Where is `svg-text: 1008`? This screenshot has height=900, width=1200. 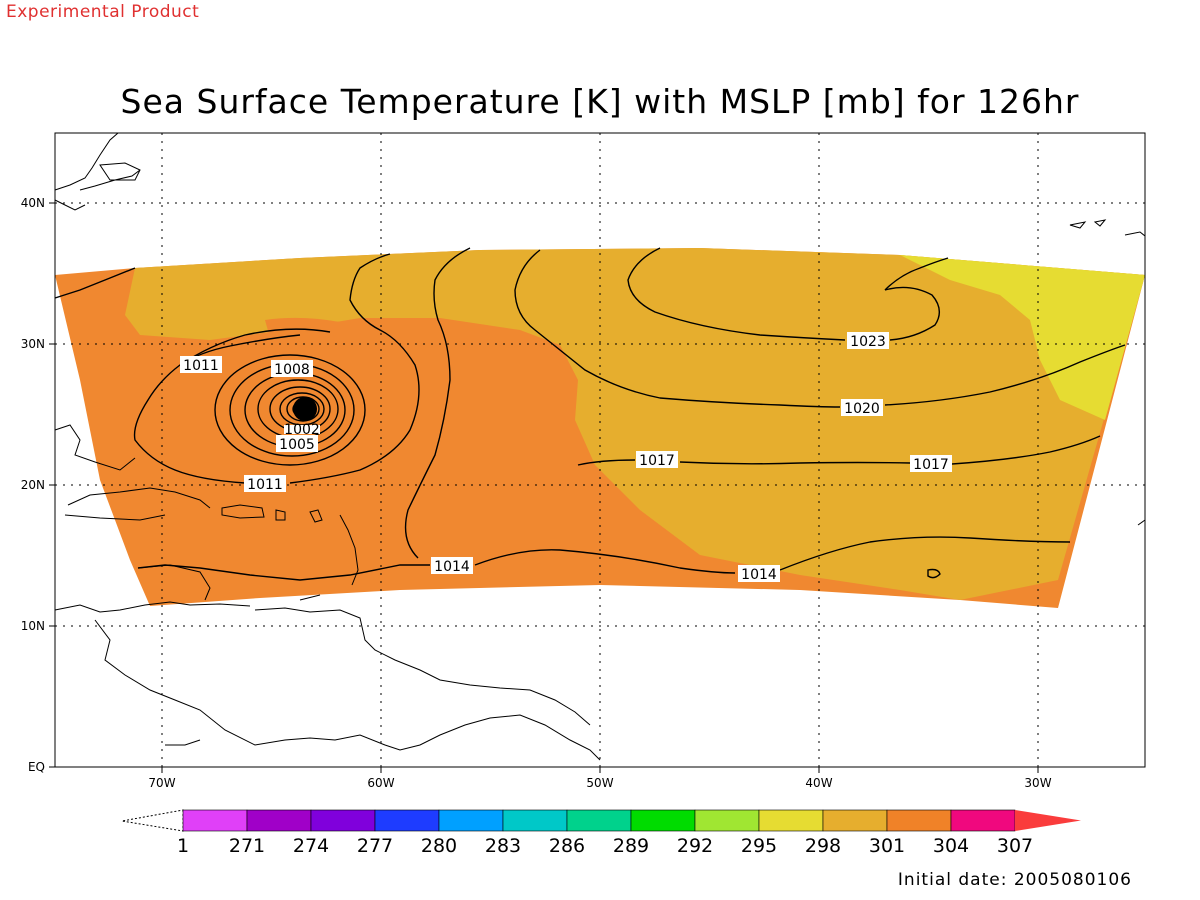 svg-text: 1008 is located at coordinates (292, 370).